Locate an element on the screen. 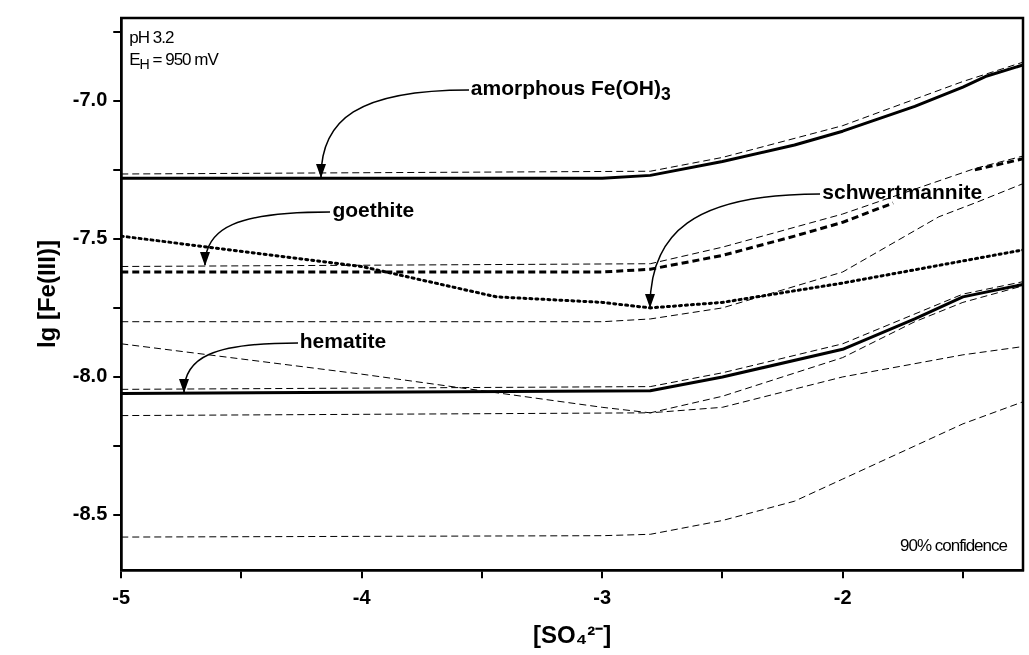 Image resolution: width=1029 pixels, height=655 pixels. annotation: E$_{H}$ = 950 mV is located at coordinates (173, 61).